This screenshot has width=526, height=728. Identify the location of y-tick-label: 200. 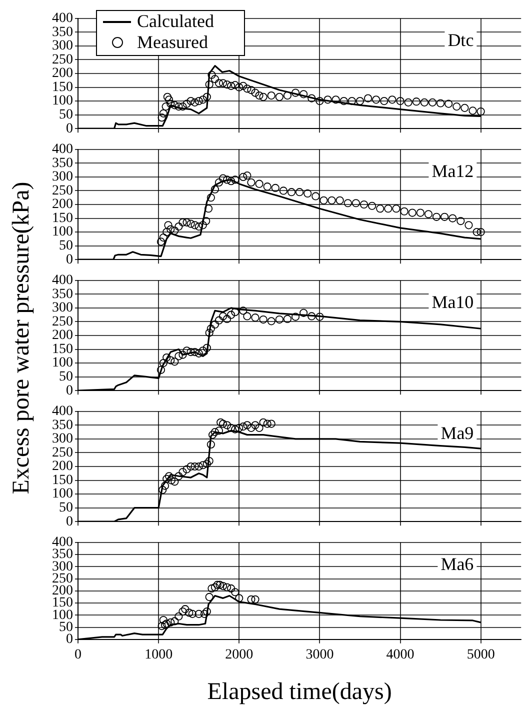
(62, 204).